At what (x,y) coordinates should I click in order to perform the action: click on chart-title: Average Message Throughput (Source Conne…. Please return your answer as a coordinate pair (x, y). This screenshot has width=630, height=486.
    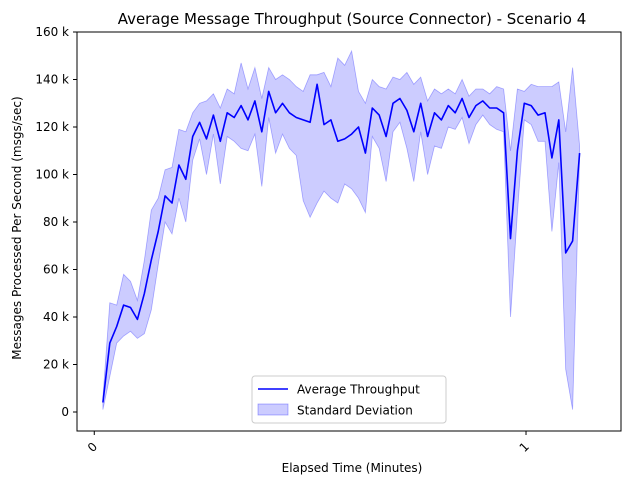
    Looking at the image, I should click on (352, 19).